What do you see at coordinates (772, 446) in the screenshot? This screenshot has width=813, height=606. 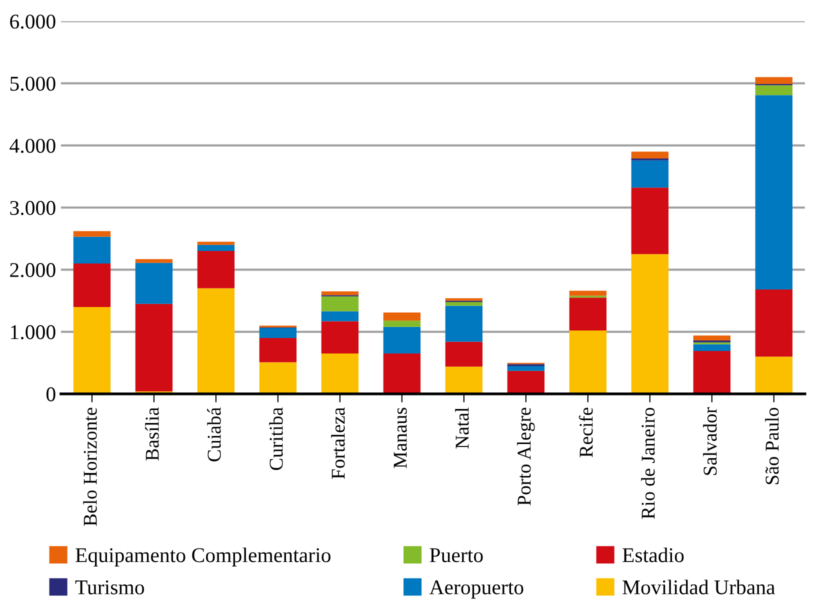 I see `x-tick-label: São Paulo` at bounding box center [772, 446].